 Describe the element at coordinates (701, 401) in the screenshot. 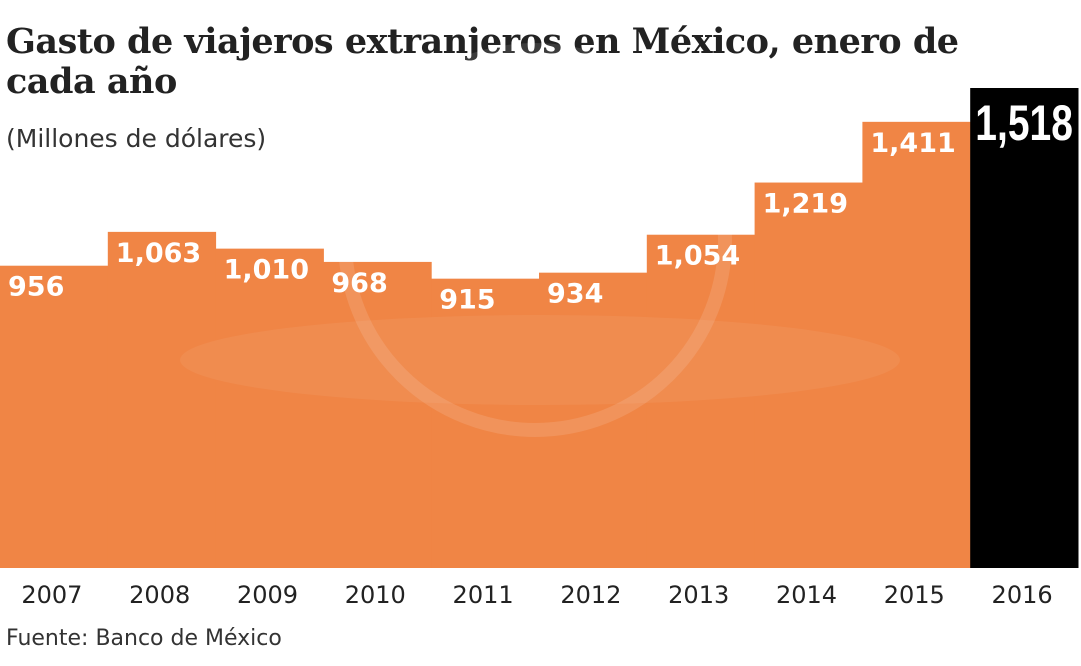

I see `bar-2013` at that location.